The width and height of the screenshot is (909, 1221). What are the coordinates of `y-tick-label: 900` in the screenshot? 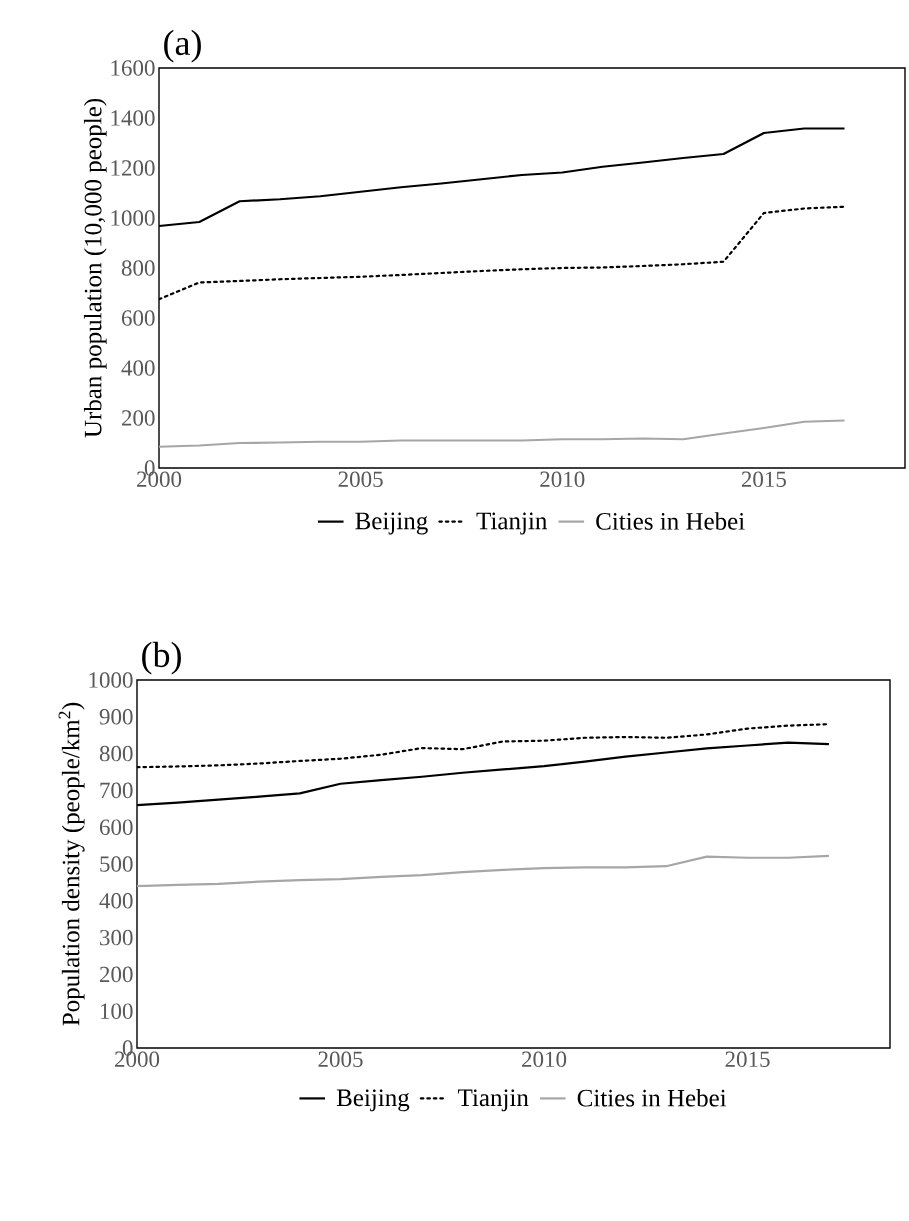 It's located at (116, 717).